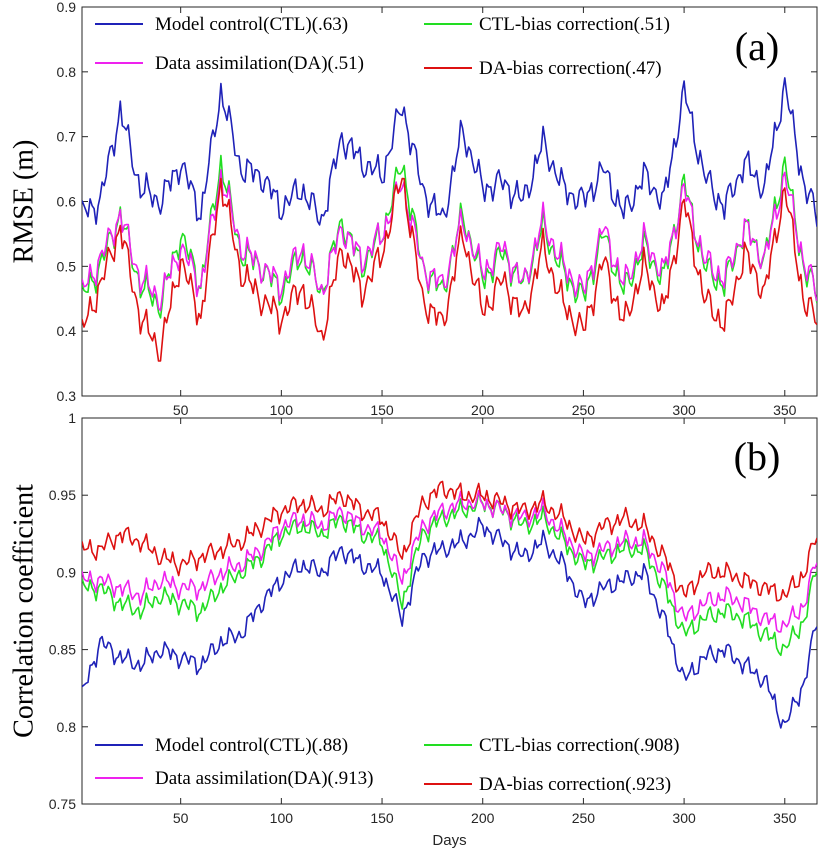 This screenshot has height=850, width=822. What do you see at coordinates (67, 331) in the screenshot?
I see `y-tick-label: 0.4` at bounding box center [67, 331].